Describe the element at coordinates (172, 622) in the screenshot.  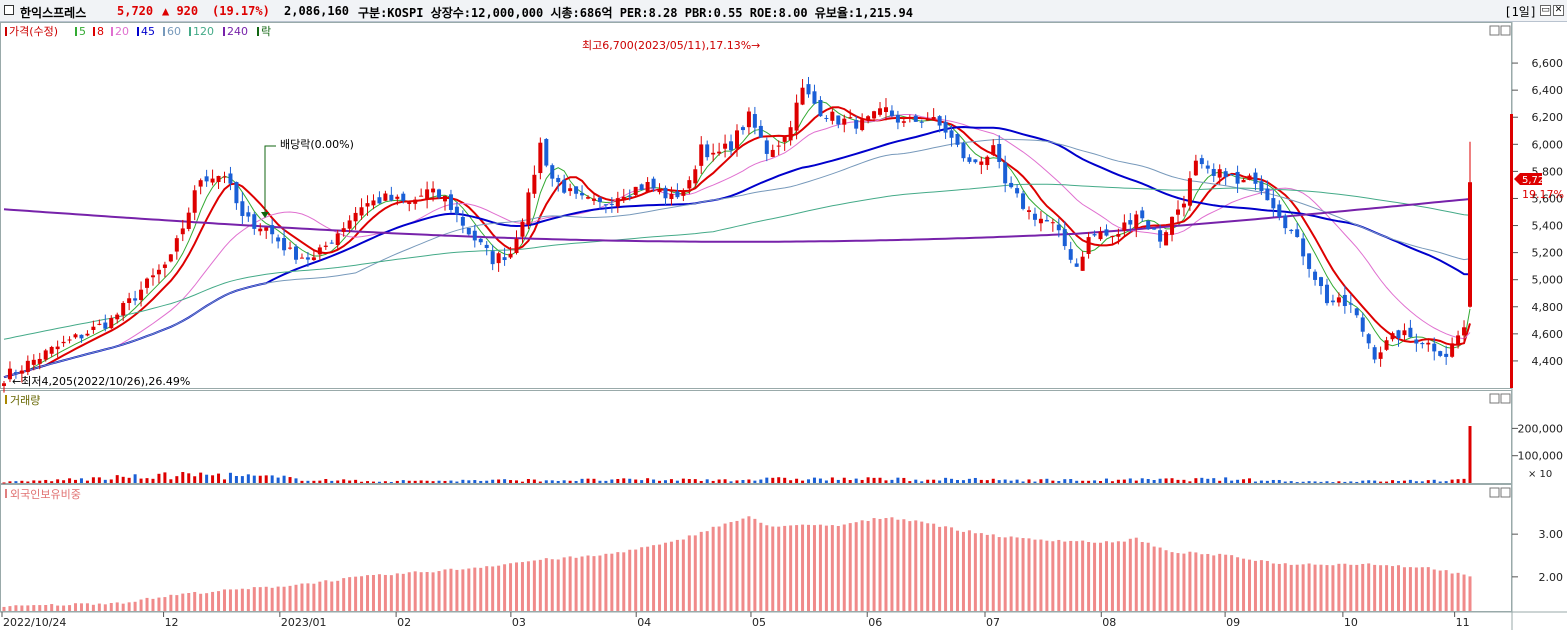
I see `date-tick-label: 12` at that location.